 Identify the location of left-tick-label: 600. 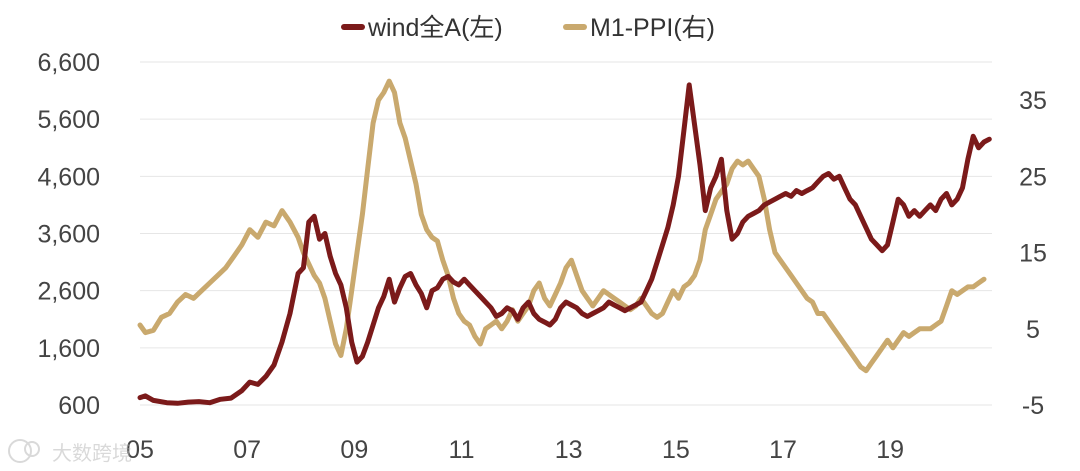
(79, 406).